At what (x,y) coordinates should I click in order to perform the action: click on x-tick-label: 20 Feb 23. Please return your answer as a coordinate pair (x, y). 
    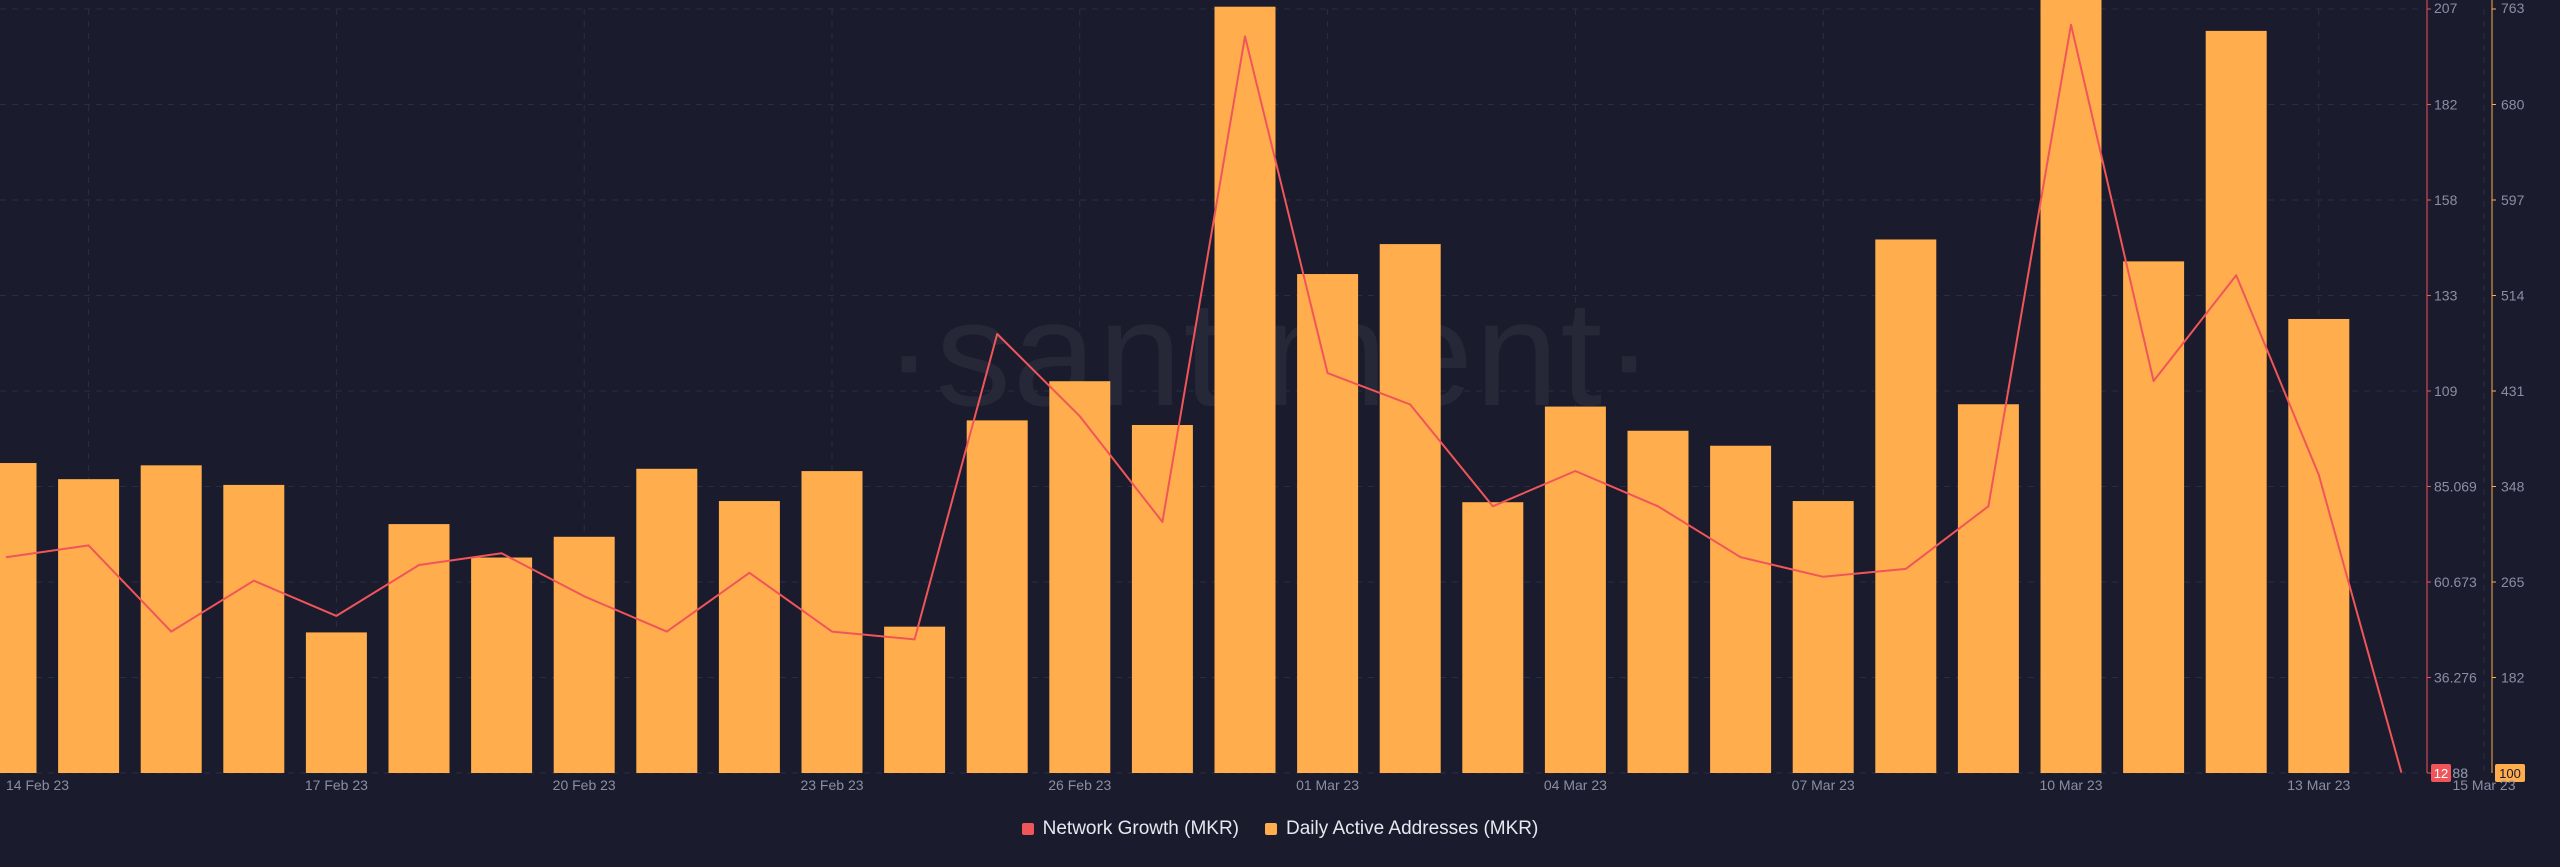
    Looking at the image, I should click on (584, 785).